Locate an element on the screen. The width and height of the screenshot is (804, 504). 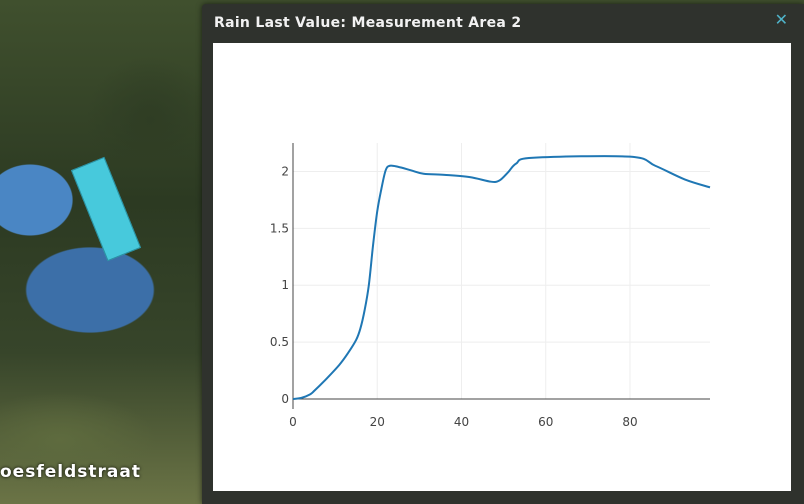
y-tick-label: 1.5 is located at coordinates (279, 228).